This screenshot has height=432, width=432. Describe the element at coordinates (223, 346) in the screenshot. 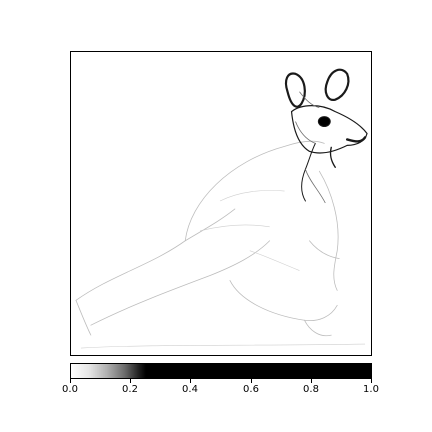

I see `ground-line` at that location.